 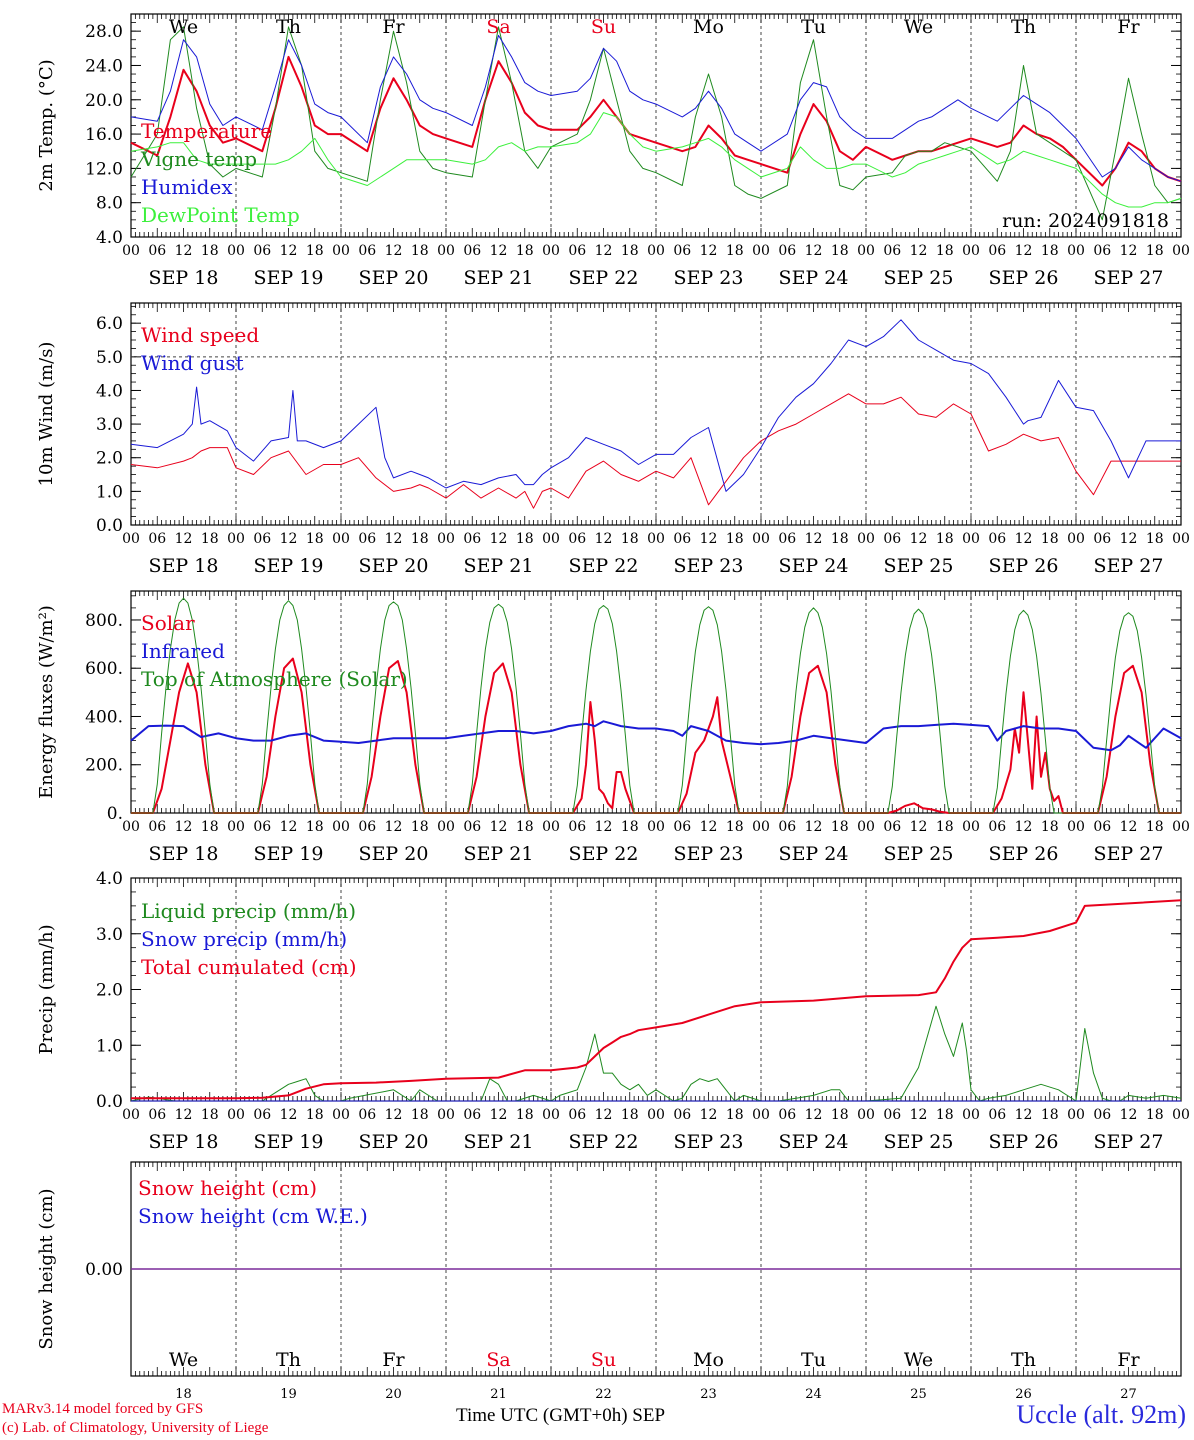 What do you see at coordinates (604, 1142) in the screenshot?
I see `date-label: SEP 22` at bounding box center [604, 1142].